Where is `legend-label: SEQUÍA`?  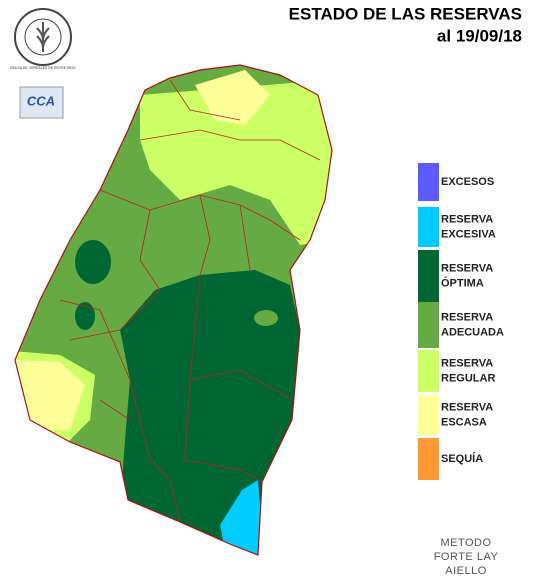 legend-label: SEQUÍA is located at coordinates (462, 458).